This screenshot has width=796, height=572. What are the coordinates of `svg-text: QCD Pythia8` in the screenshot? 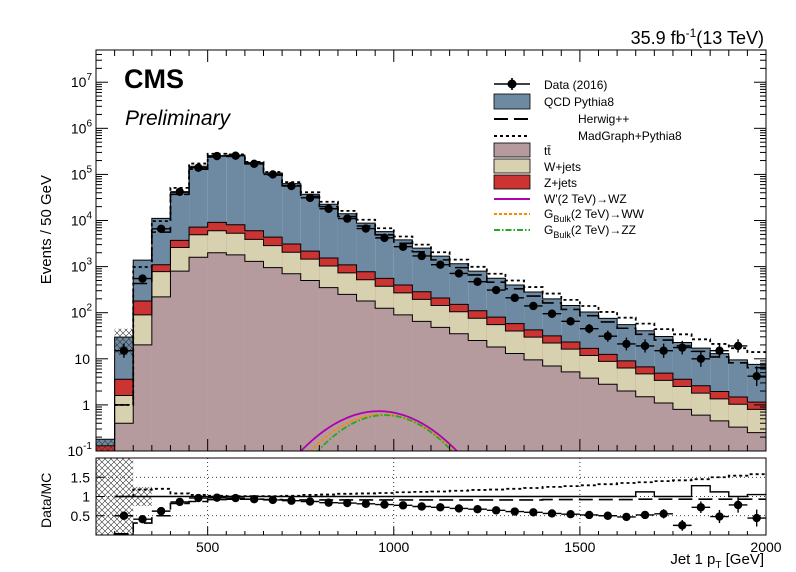 It's located at (579, 102).